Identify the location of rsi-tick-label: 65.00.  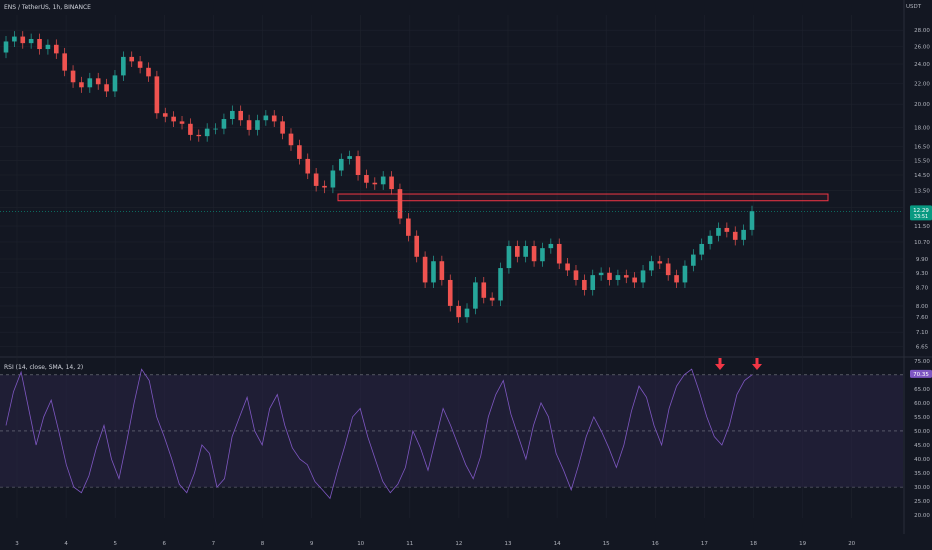
(922, 390).